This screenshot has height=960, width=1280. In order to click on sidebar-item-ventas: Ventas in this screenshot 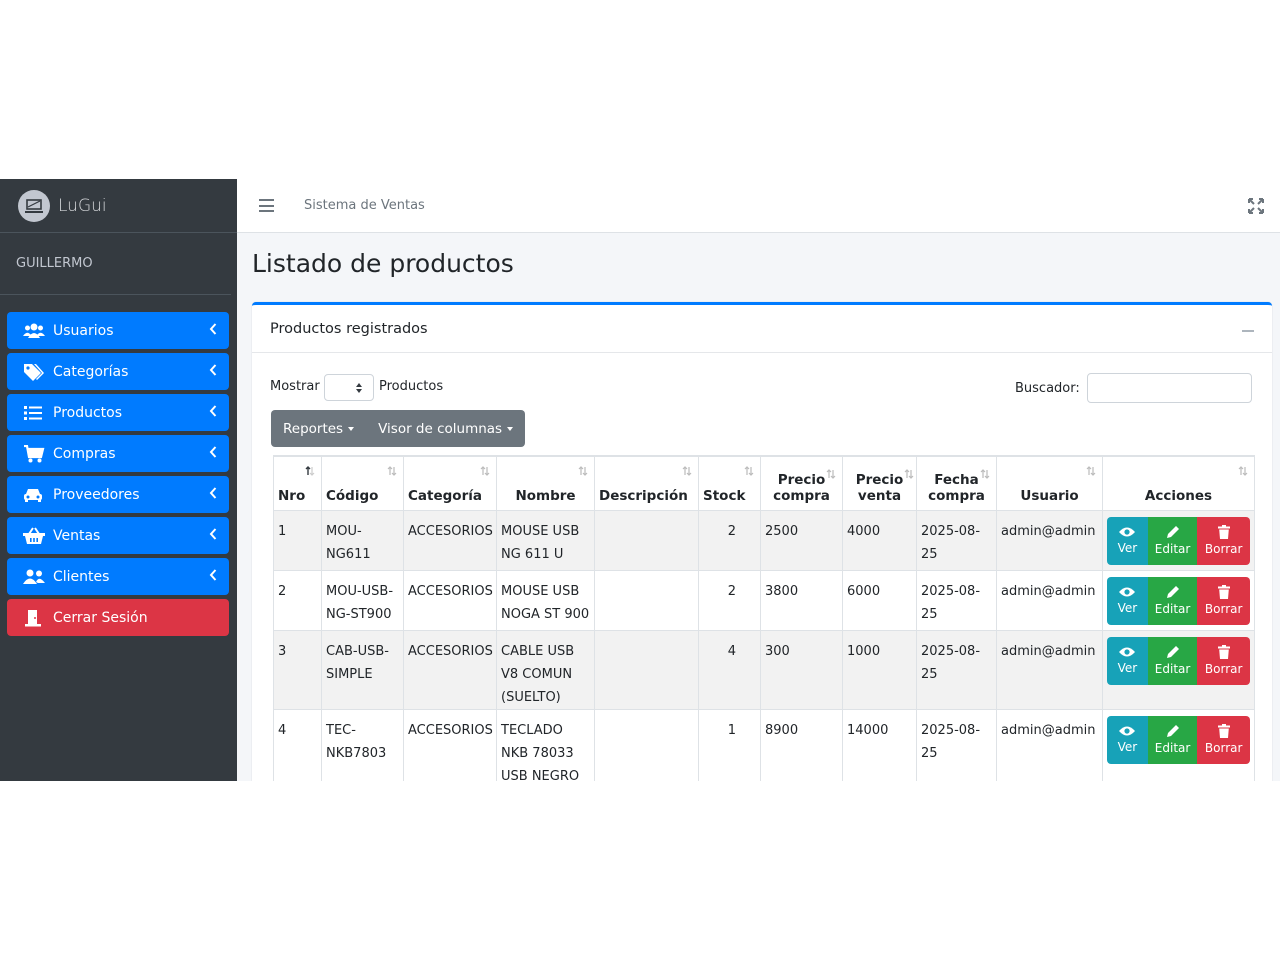, I will do `click(118, 535)`.